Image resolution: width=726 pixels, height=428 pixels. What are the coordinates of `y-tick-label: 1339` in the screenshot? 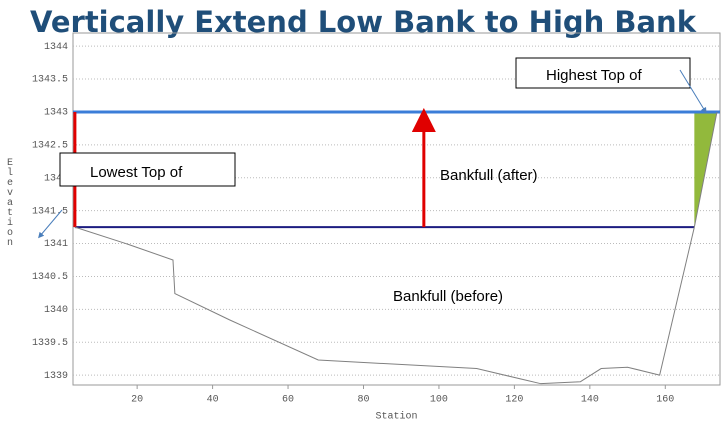 It's located at (56, 376).